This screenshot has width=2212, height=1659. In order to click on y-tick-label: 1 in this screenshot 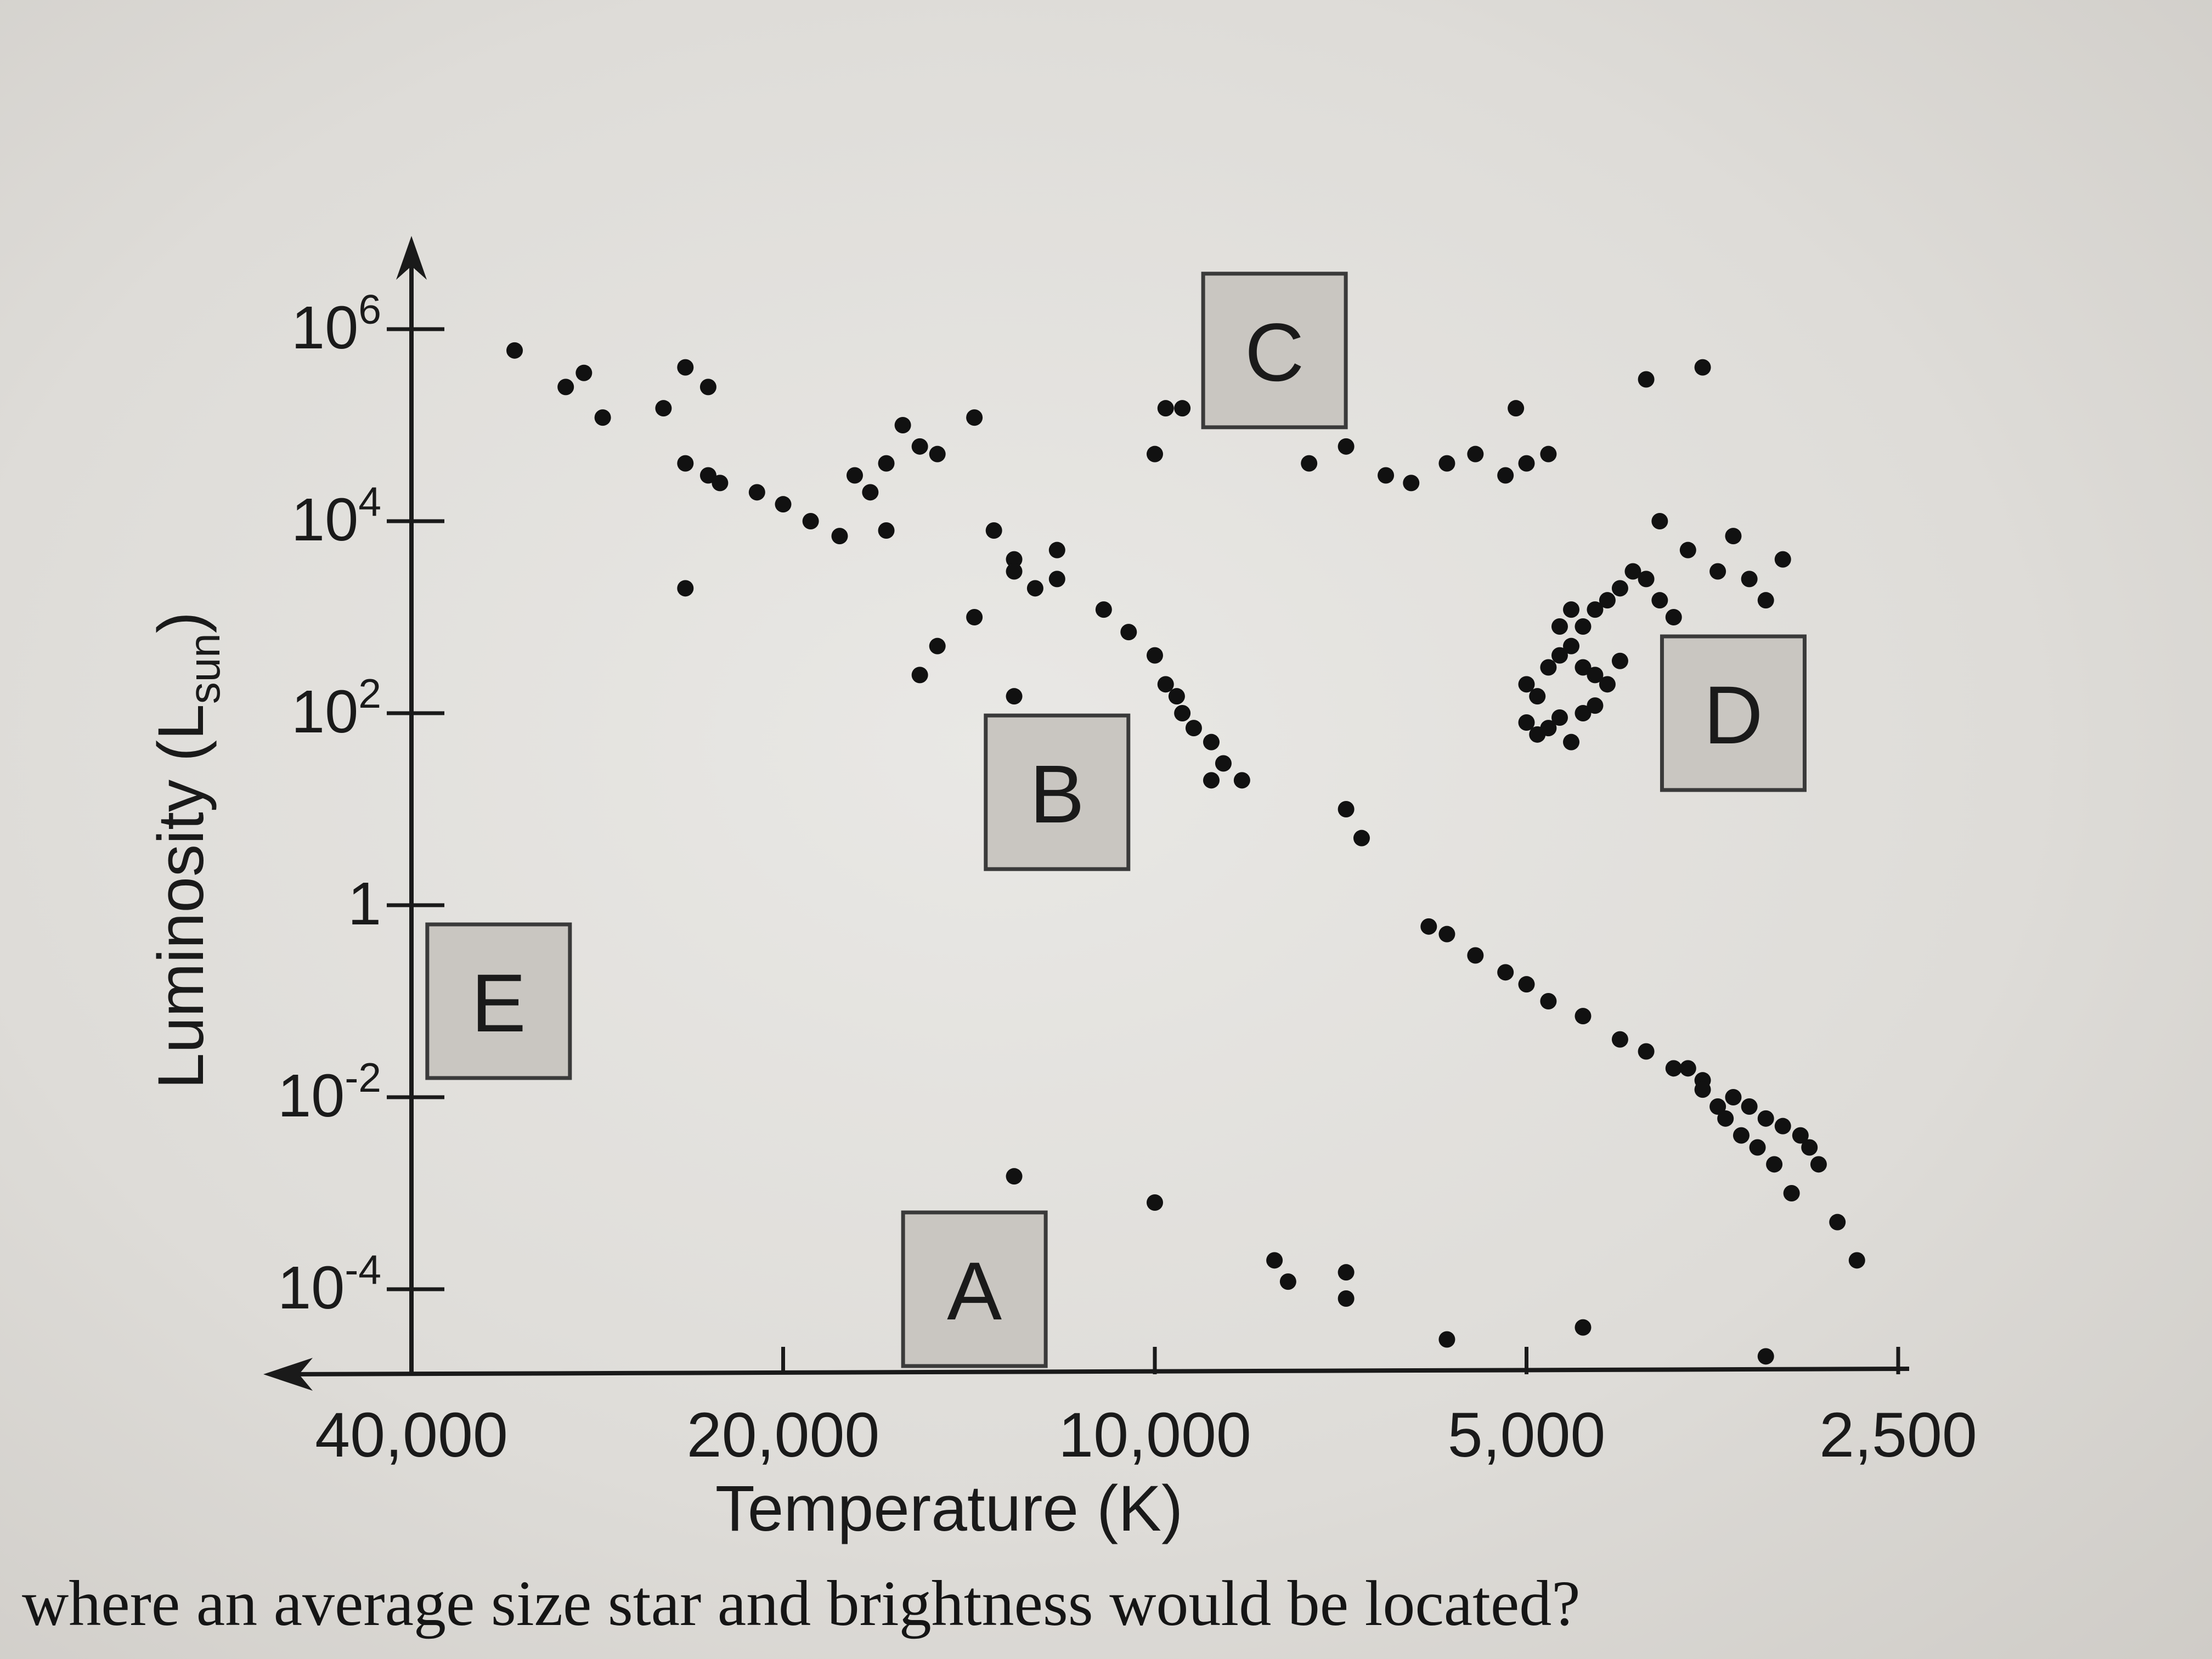, I will do `click(364, 904)`.